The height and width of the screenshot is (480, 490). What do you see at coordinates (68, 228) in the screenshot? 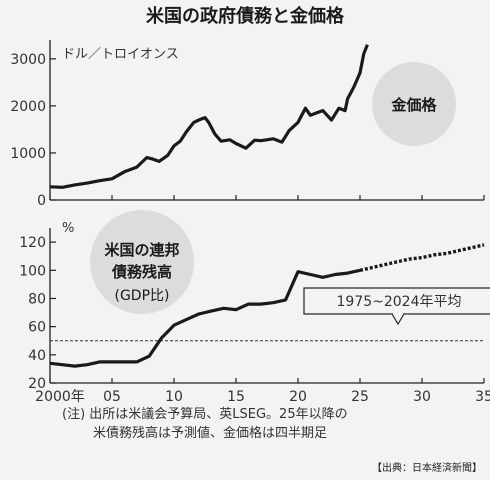
I see `debt-unit-label: %` at bounding box center [68, 228].